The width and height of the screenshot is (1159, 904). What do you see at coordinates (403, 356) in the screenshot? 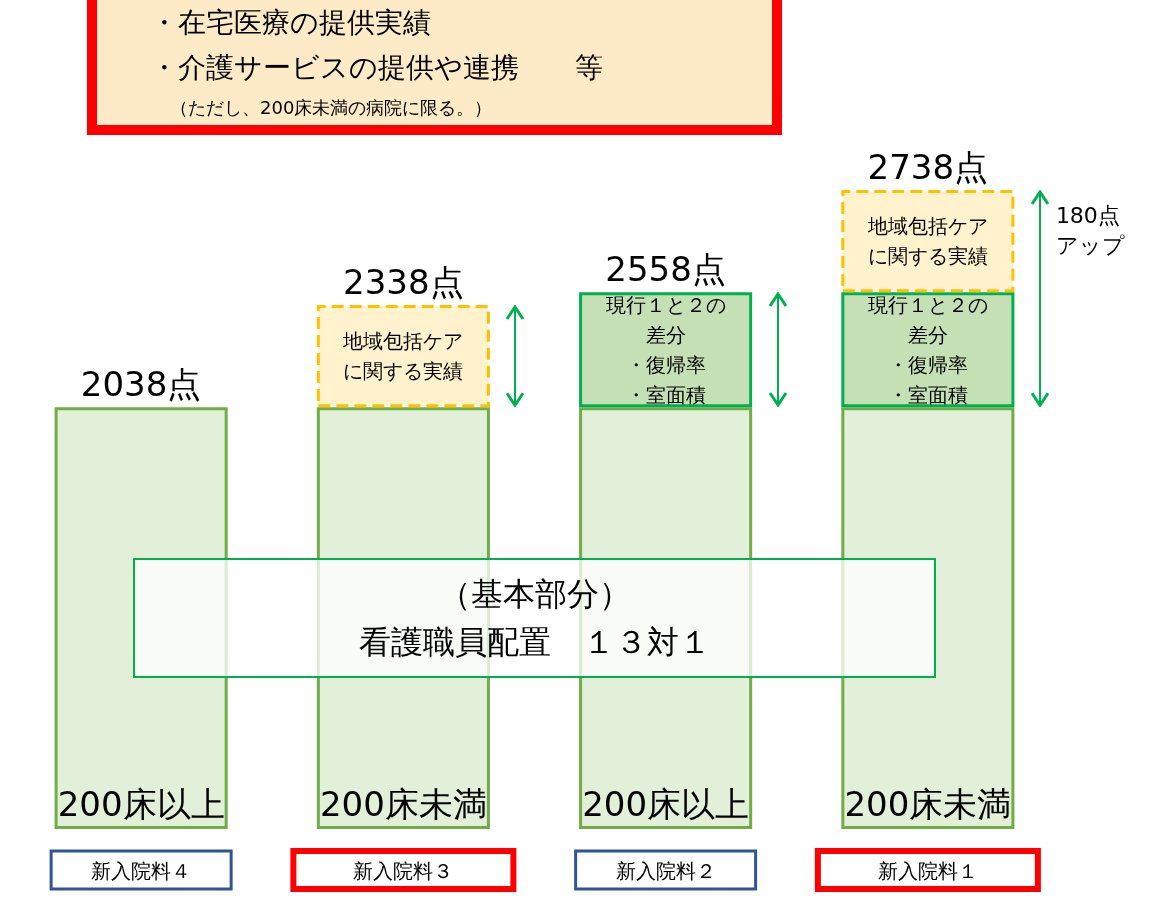
I see `series-label: 地域包括ケアに関する実績` at bounding box center [403, 356].